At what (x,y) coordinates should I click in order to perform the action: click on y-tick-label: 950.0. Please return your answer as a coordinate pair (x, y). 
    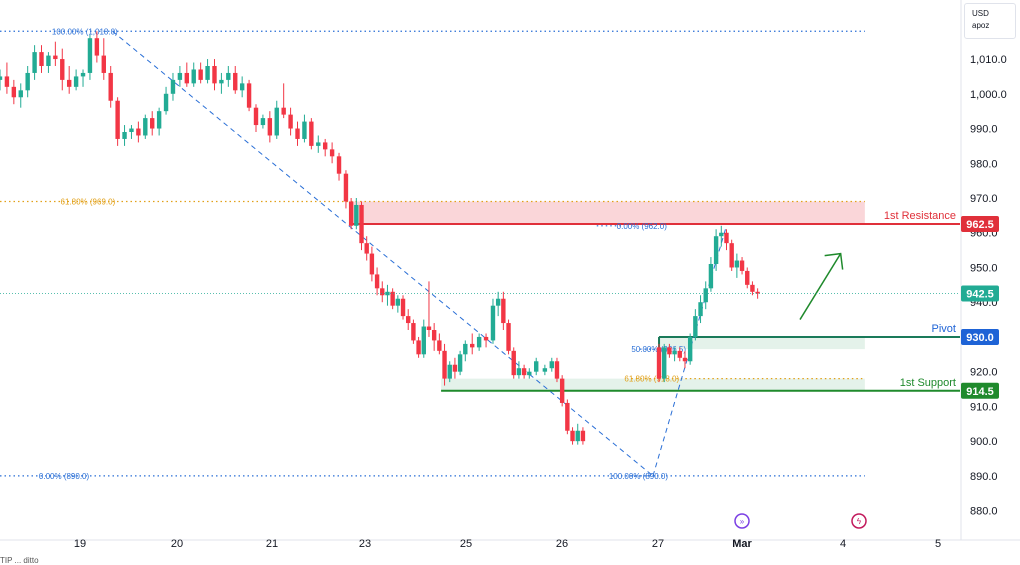
    Looking at the image, I should click on (984, 268).